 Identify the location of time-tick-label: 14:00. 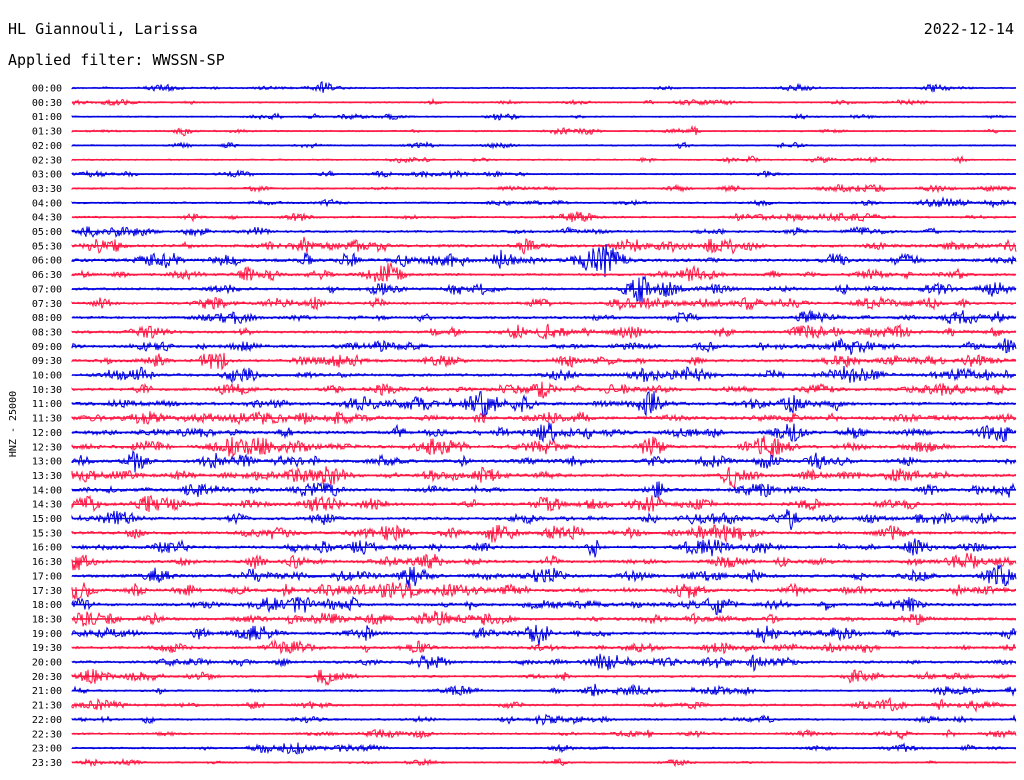
(47, 490).